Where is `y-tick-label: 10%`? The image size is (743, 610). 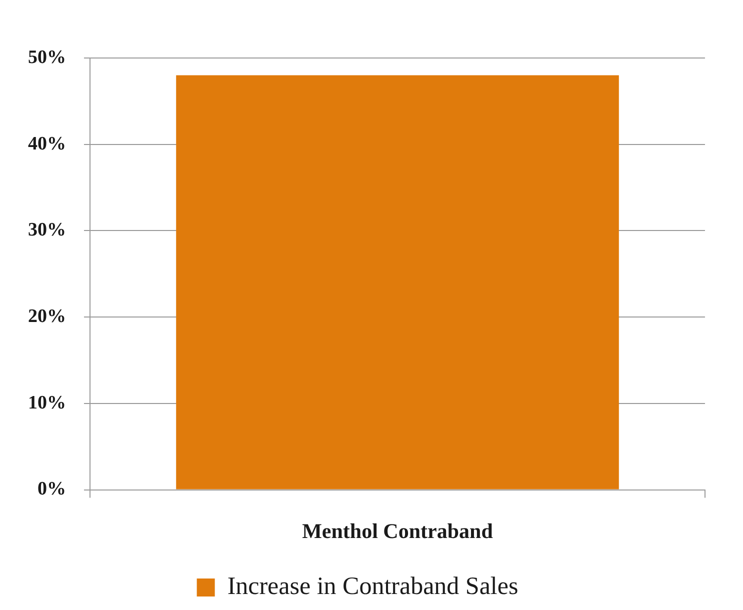 y-tick-label: 10% is located at coordinates (47, 403).